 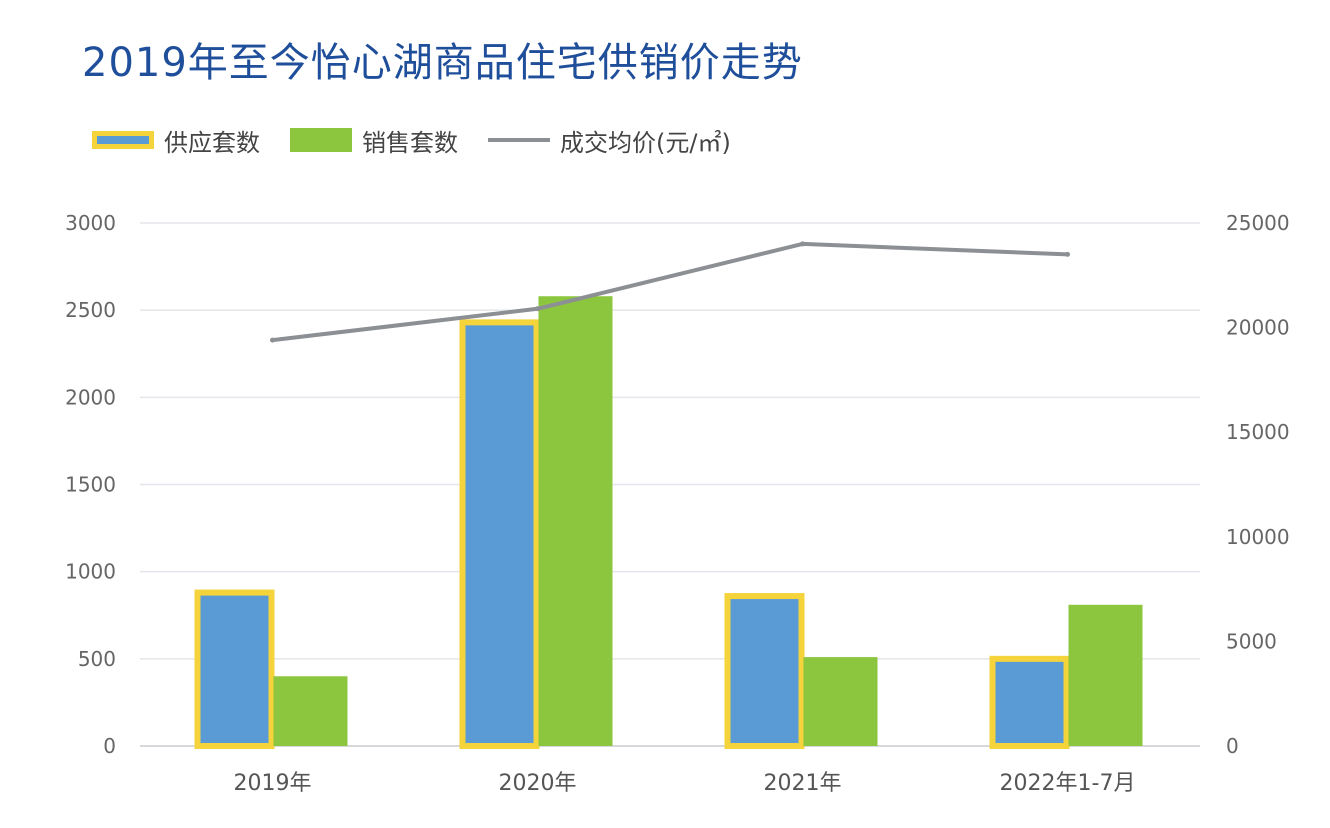 I want to click on price-line-series, so click(x=670, y=292).